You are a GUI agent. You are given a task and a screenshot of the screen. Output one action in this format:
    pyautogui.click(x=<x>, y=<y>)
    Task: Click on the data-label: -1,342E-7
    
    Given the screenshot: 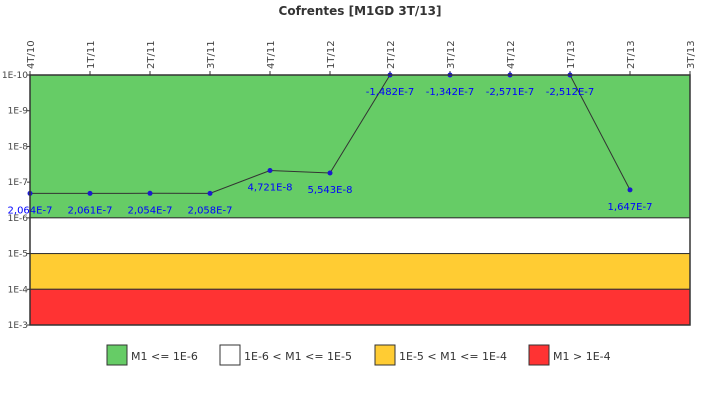 What is the action you would take?
    pyautogui.click(x=450, y=92)
    